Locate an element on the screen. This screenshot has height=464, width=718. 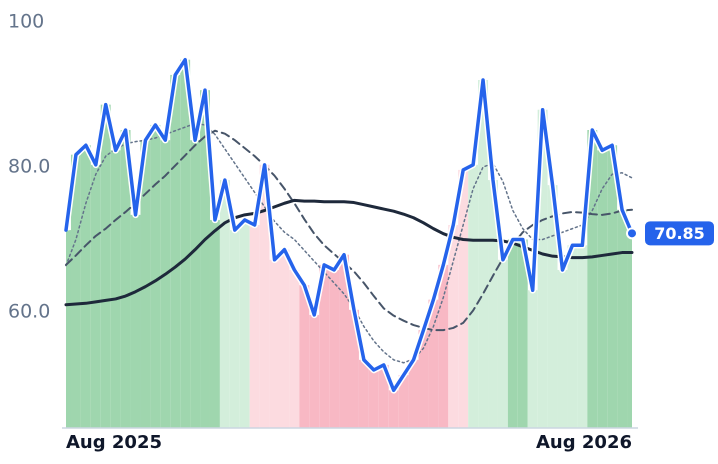
x-tick-label: Aug 2025 is located at coordinates (114, 442).